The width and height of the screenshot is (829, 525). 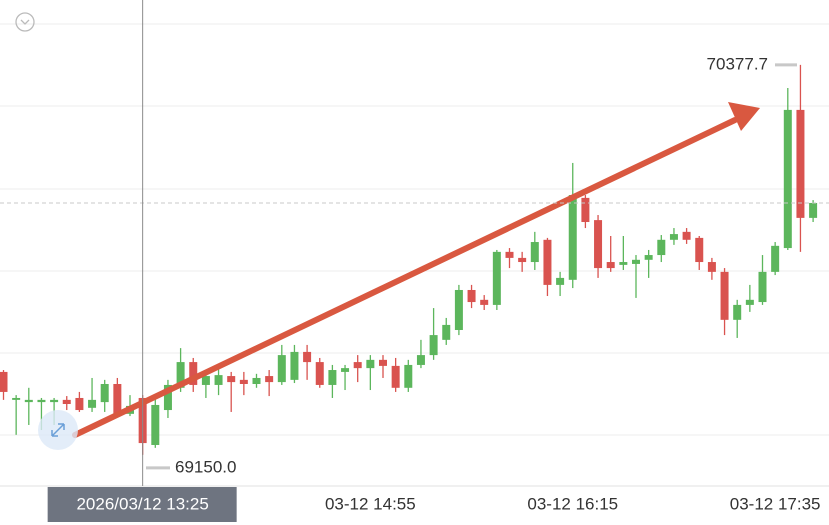 I want to click on x-tick-label: 03-12 17:35, so click(x=775, y=503).